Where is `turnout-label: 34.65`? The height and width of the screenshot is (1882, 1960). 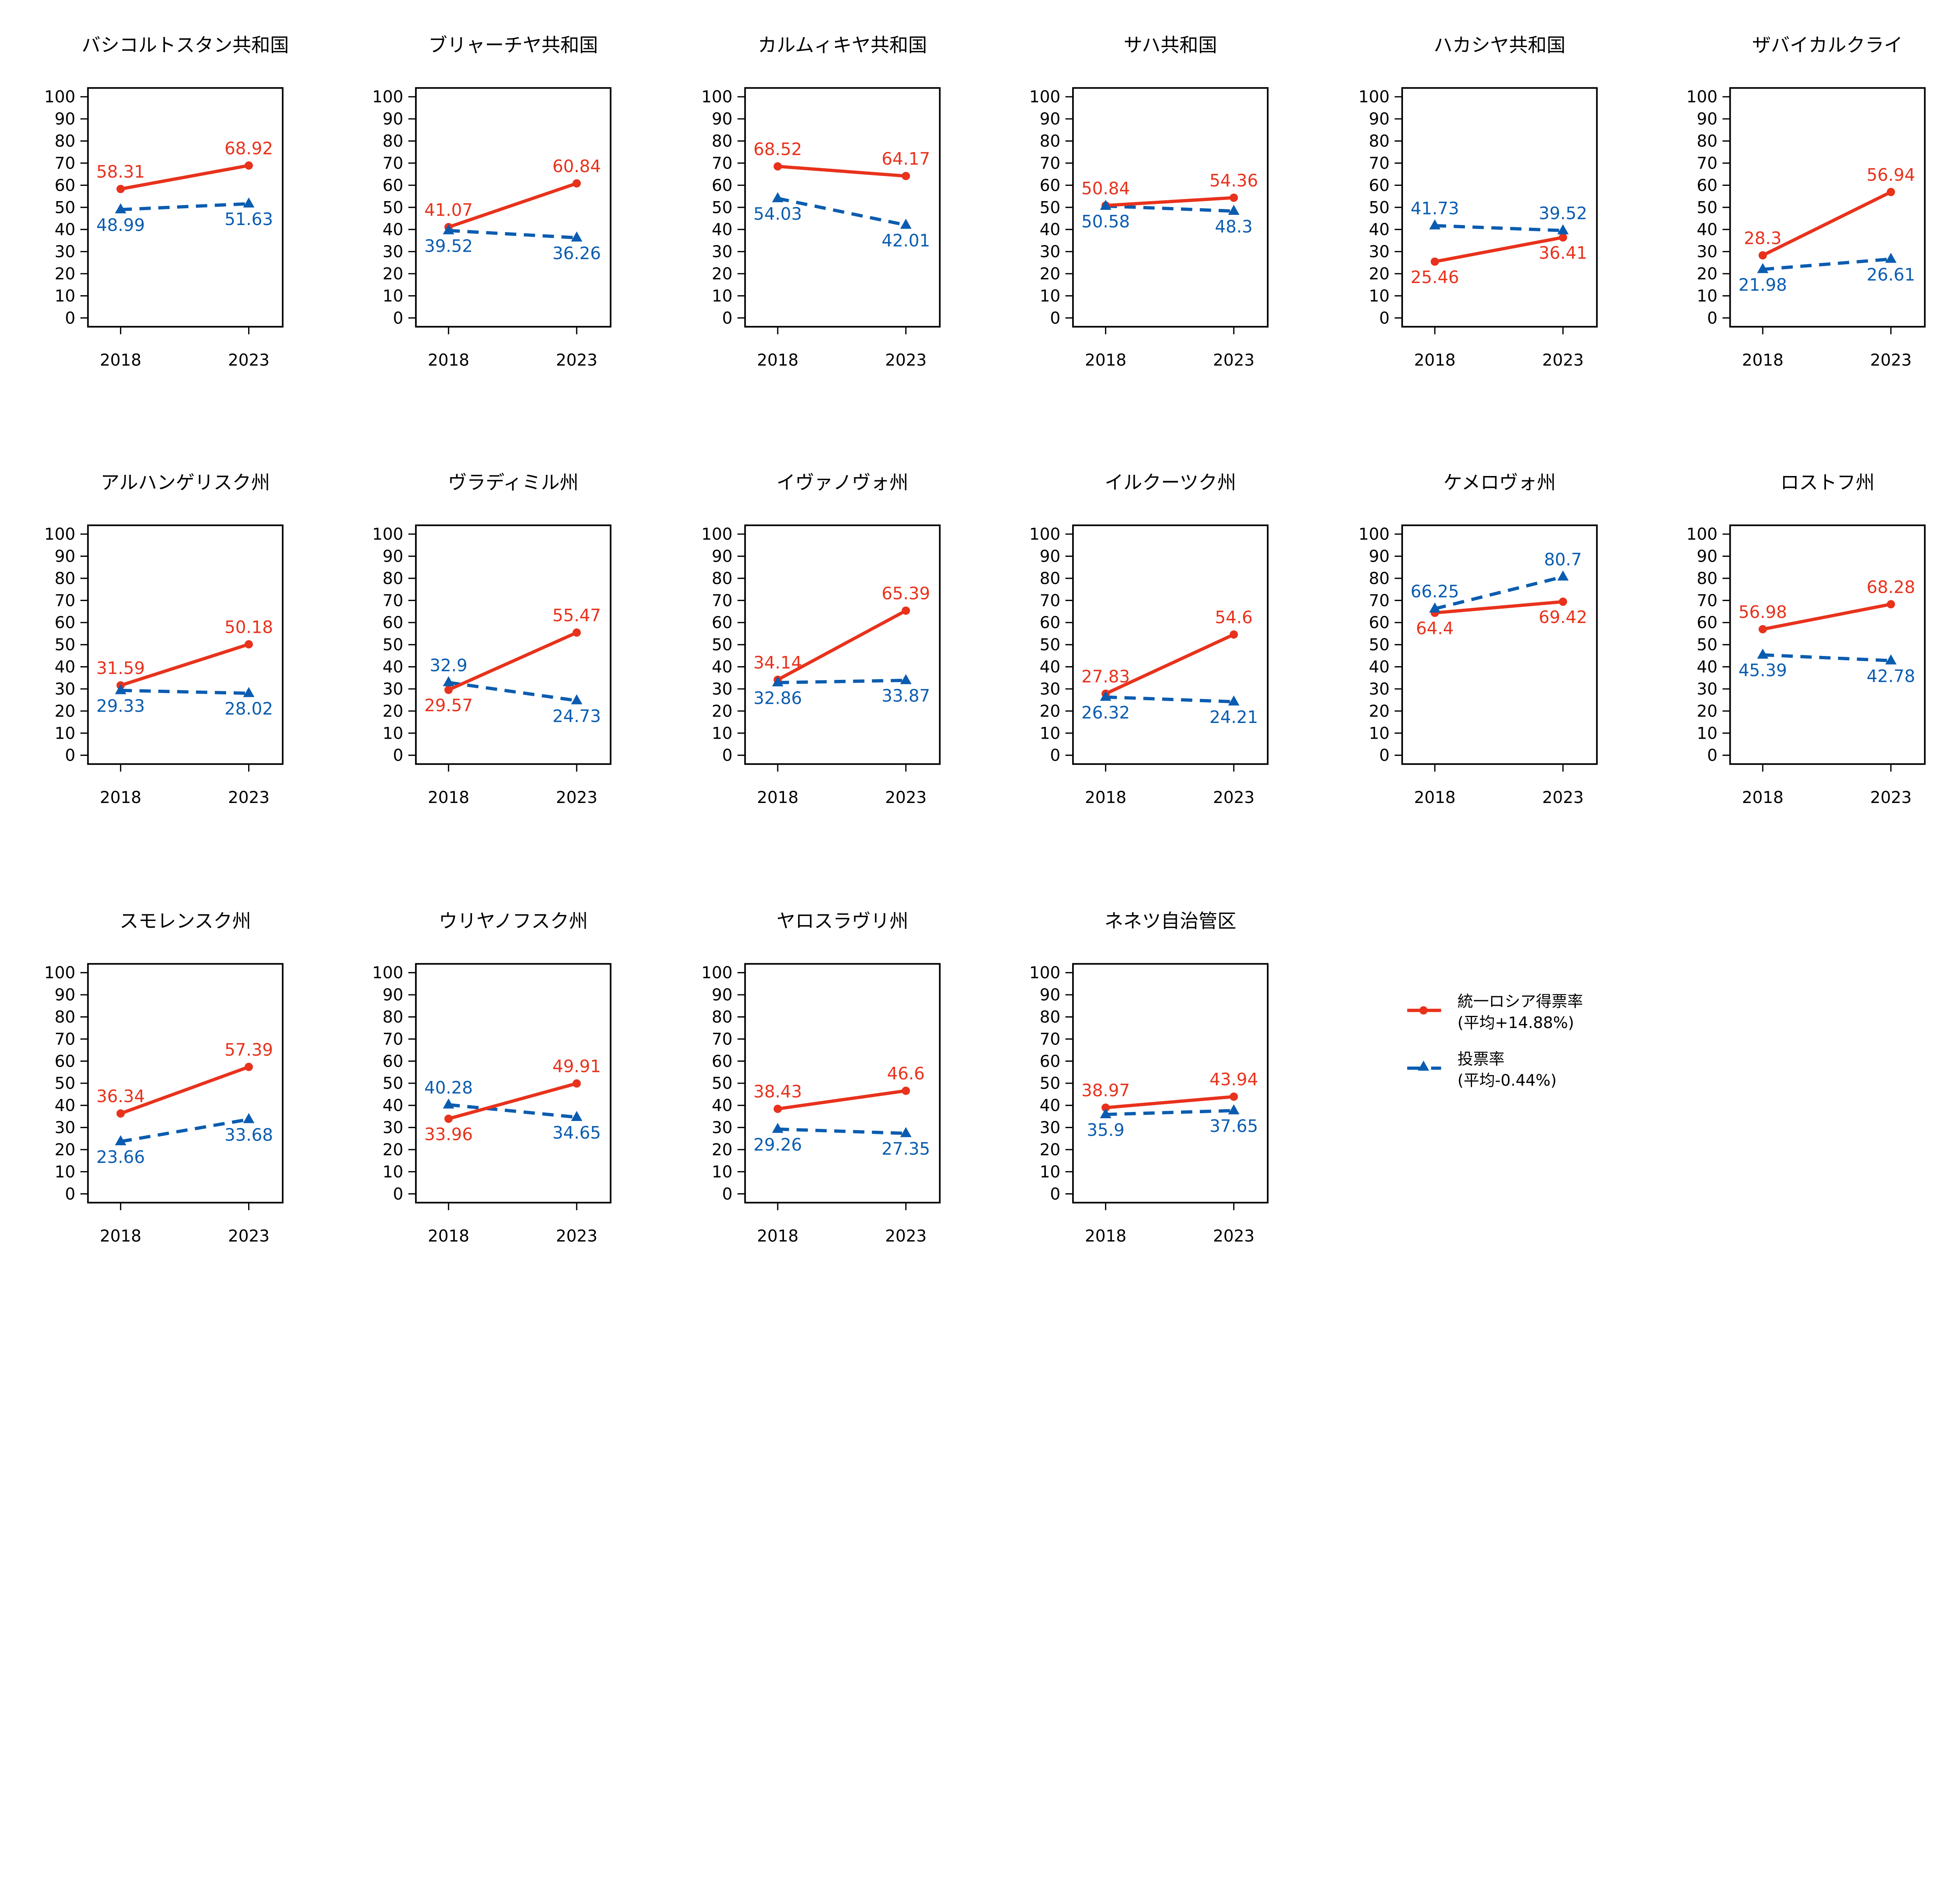
turnout-label: 34.65 is located at coordinates (576, 1133).